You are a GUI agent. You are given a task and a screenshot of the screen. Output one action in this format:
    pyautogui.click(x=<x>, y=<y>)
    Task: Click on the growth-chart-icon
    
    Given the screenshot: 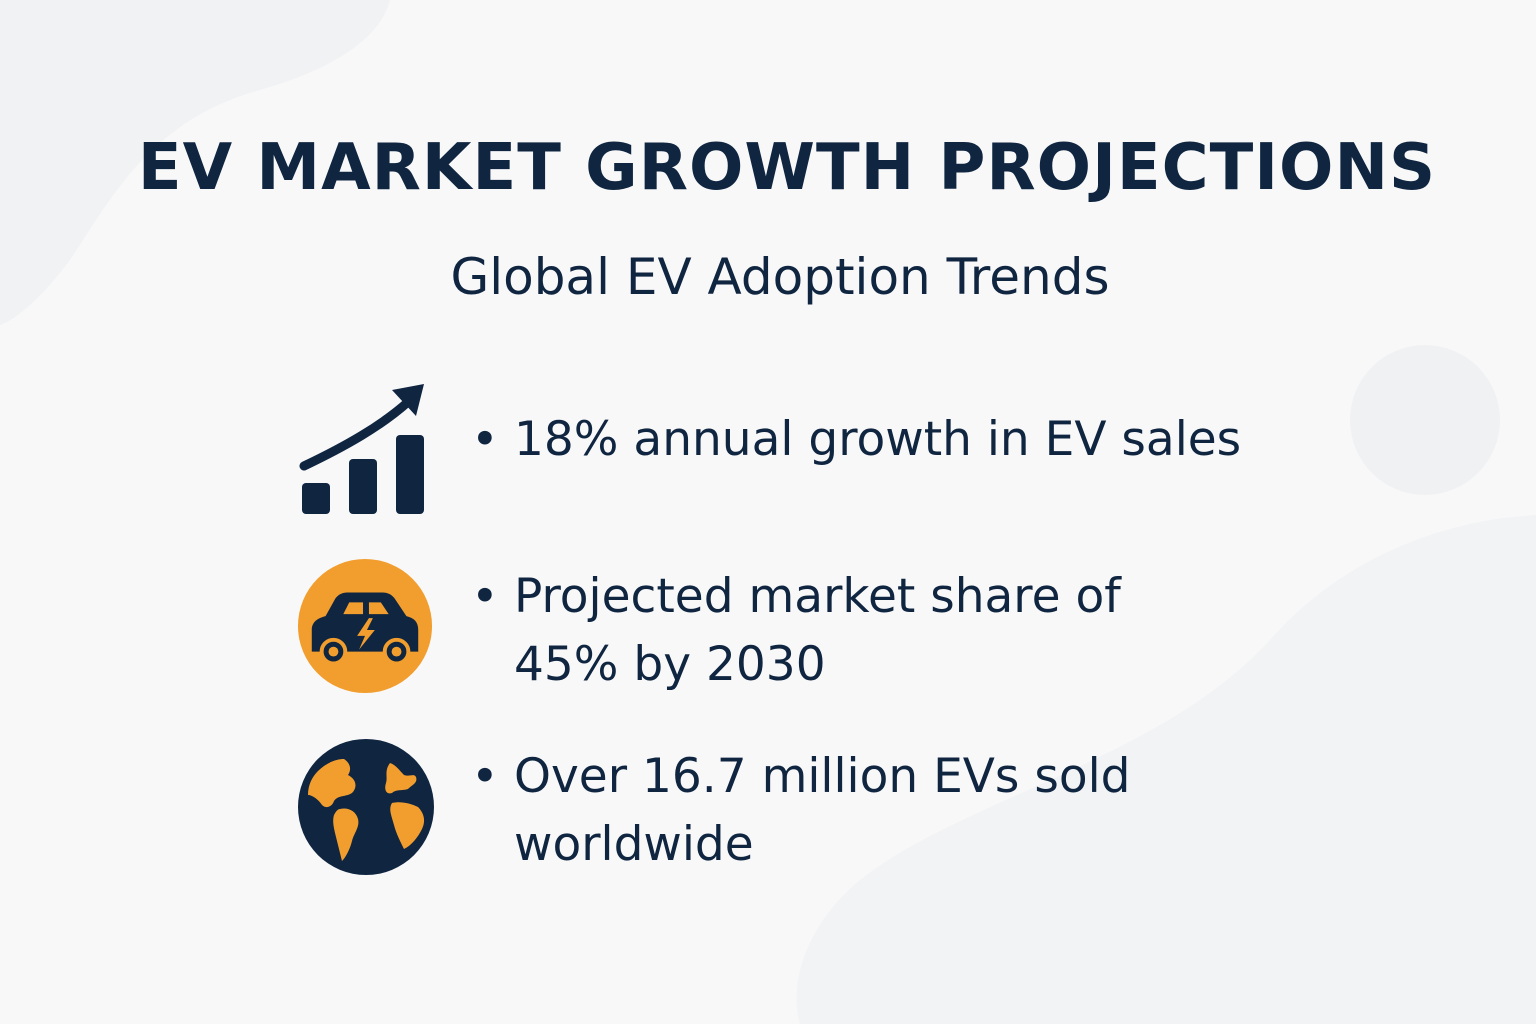 What is the action you would take?
    pyautogui.click(x=361, y=449)
    